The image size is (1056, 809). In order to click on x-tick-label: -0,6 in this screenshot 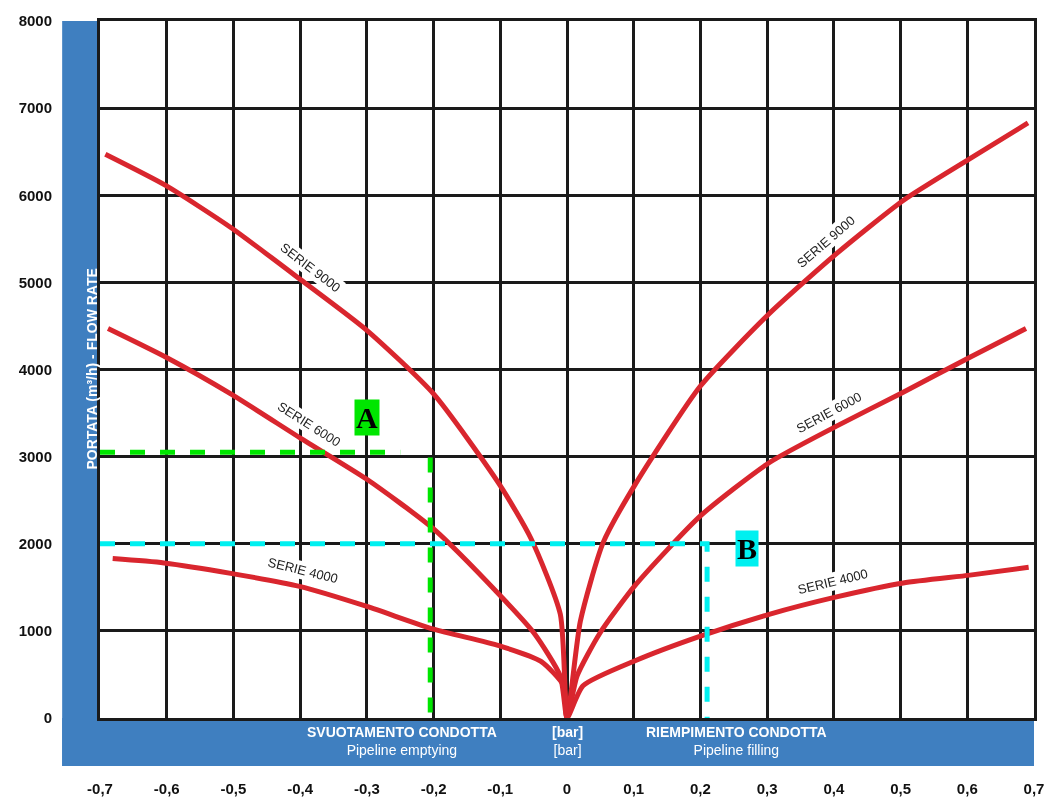, I will do `click(166, 788)`.